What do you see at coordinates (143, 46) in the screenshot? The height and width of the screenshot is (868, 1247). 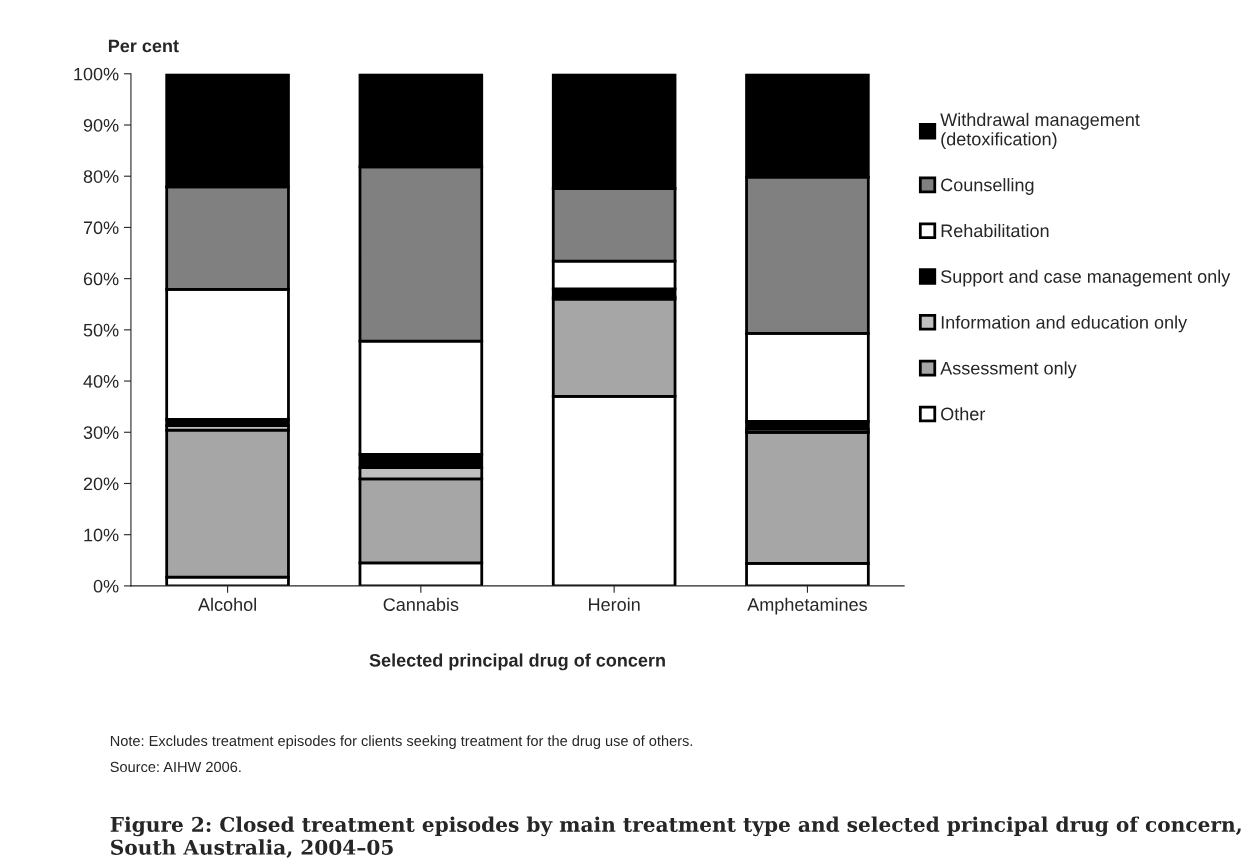 I see `y-axis-title: Per cent` at bounding box center [143, 46].